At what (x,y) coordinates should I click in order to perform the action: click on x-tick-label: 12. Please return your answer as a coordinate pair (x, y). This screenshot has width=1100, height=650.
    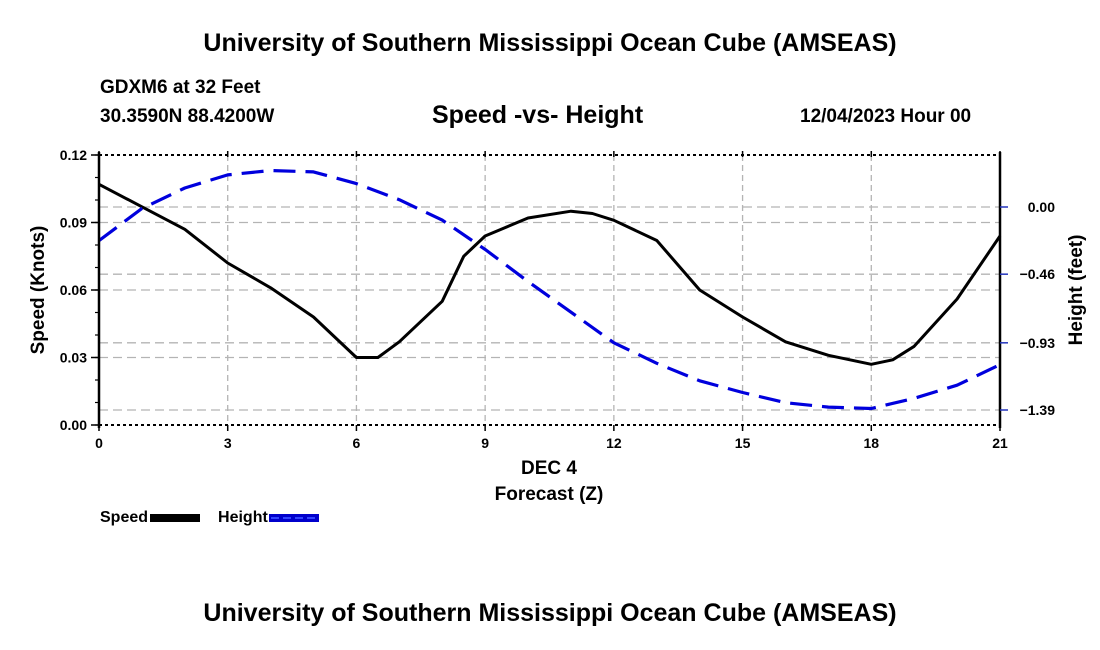
    Looking at the image, I should click on (614, 443).